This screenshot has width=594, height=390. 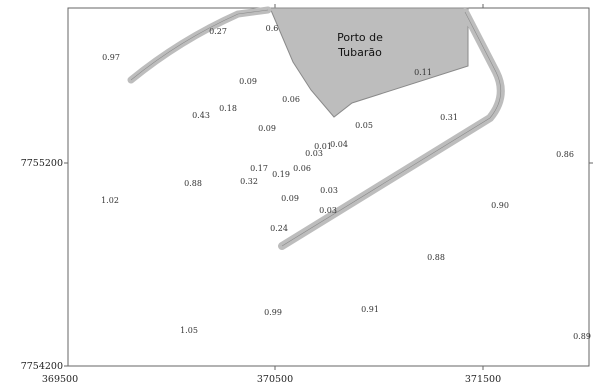 I want to click on west-breakwater-edge, so click(x=199, y=45).